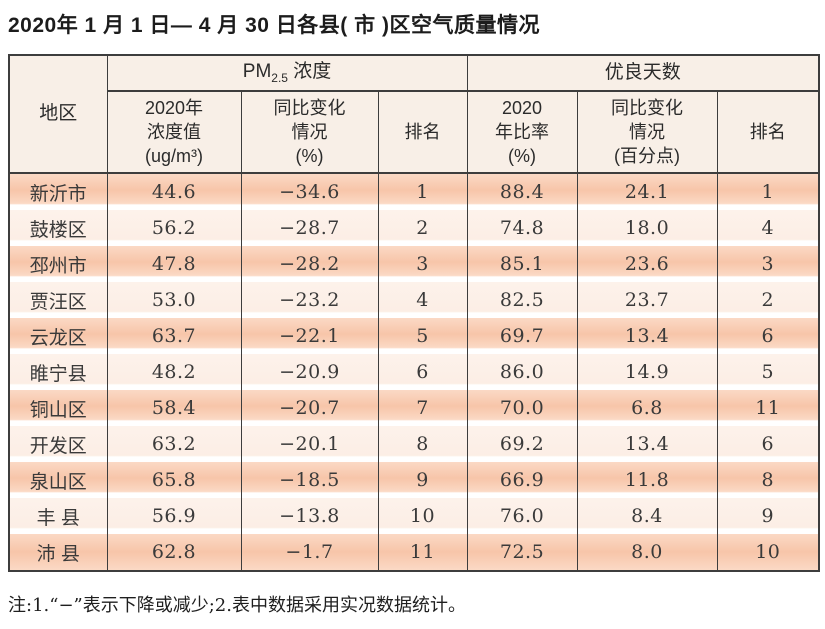 The image size is (825, 629). Describe the element at coordinates (522, 336) in the screenshot. I see `good-ratio-cell: 69.7` at that location.